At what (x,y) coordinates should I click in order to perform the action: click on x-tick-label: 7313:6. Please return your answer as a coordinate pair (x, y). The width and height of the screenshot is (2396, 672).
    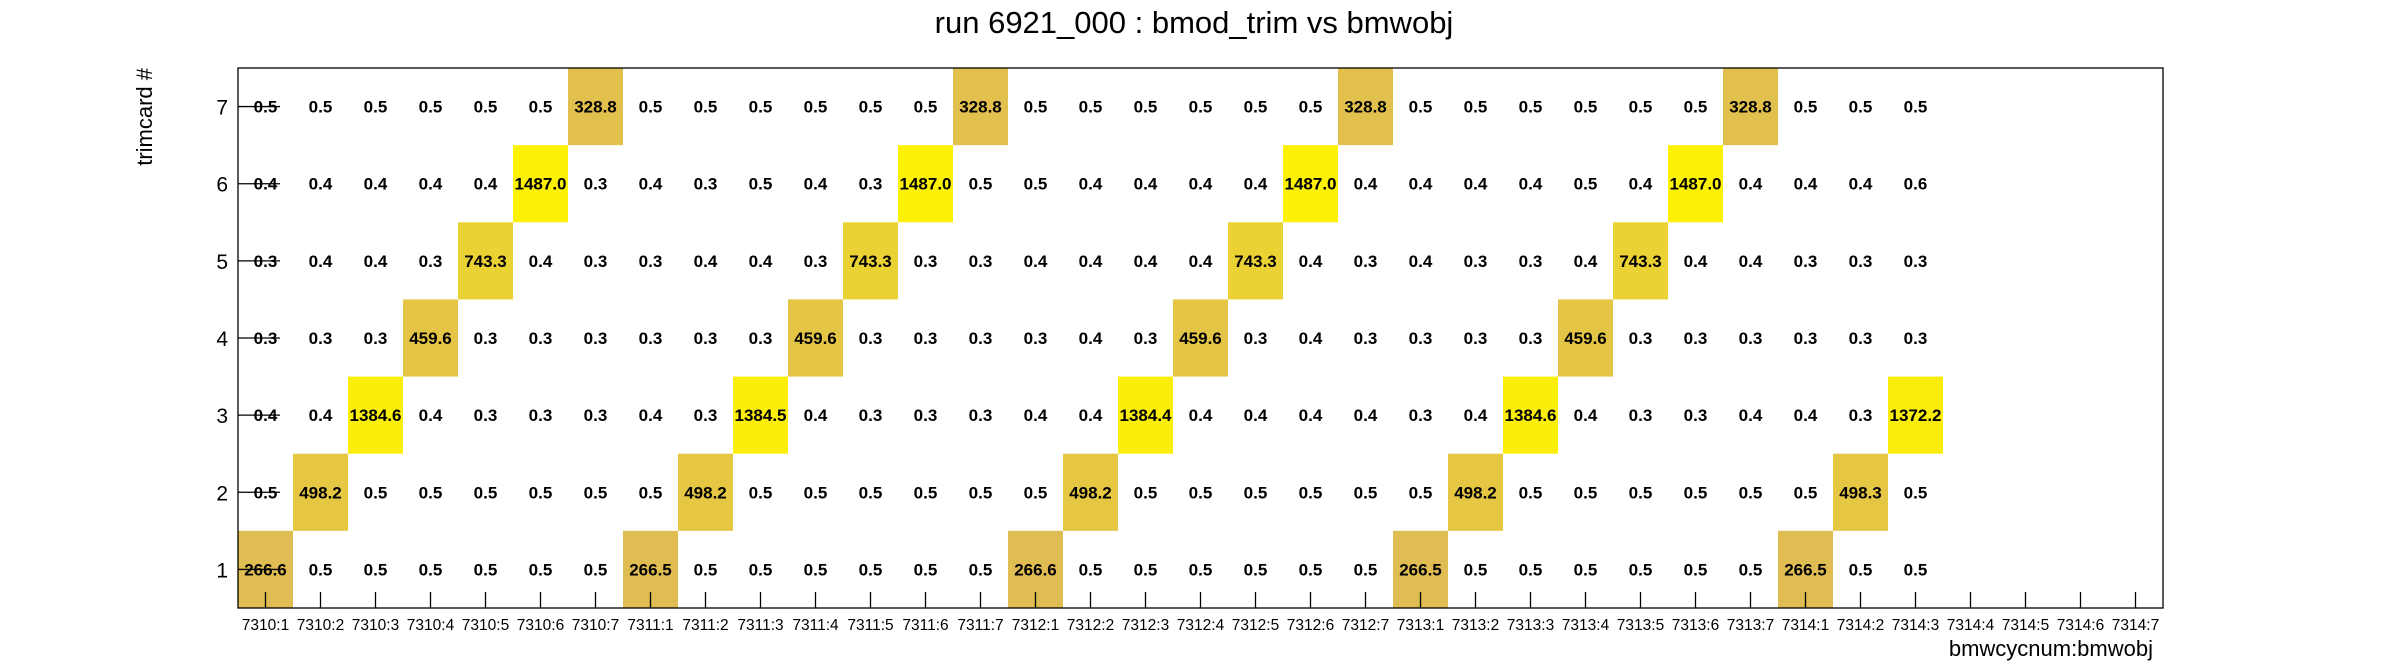
    Looking at the image, I should click on (1695, 625).